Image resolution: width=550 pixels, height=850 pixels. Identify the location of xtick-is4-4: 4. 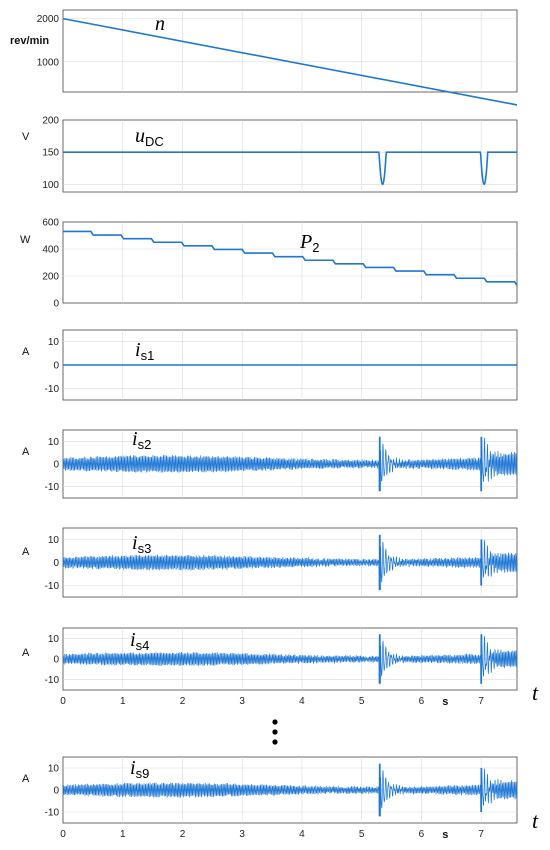
(302, 701).